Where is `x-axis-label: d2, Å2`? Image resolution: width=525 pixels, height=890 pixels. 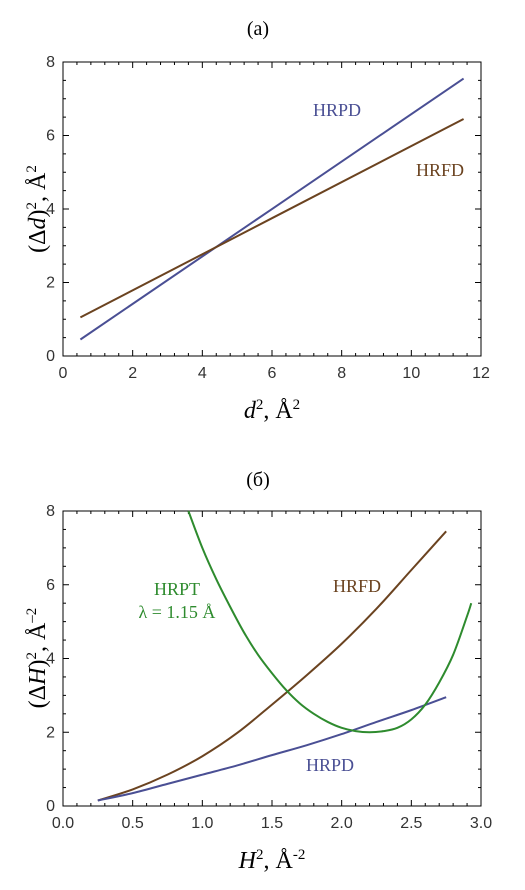 x-axis-label: d2, Å2 is located at coordinates (272, 410).